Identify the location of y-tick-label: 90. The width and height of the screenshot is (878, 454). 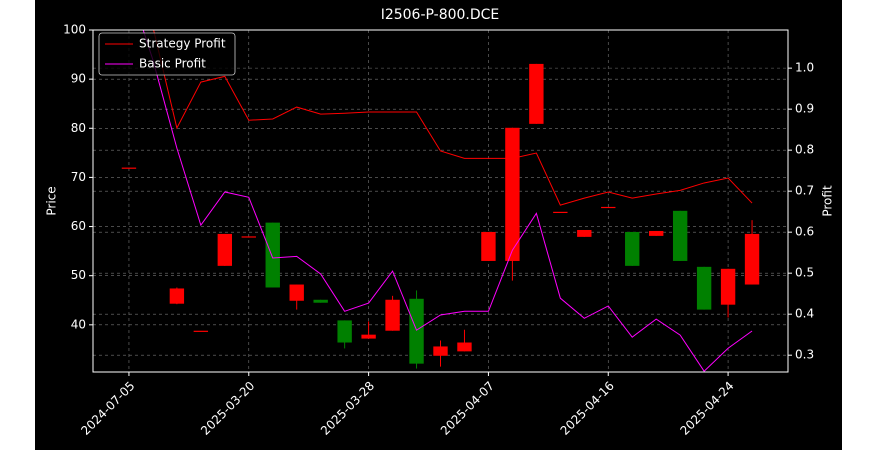
(78, 79).